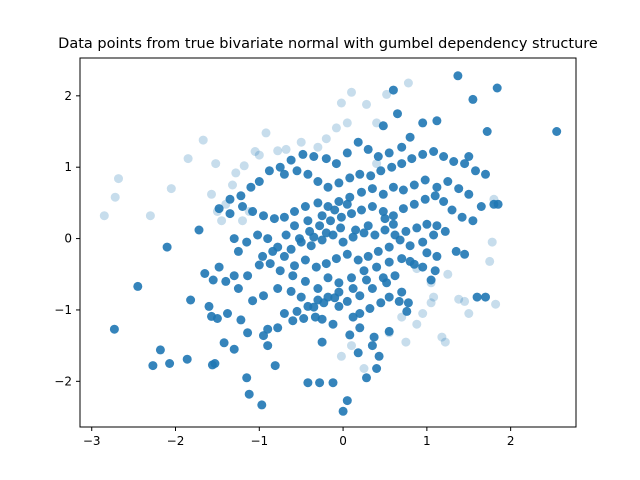  What do you see at coordinates (427, 441) in the screenshot?
I see `x-tick-label: 1` at bounding box center [427, 441].